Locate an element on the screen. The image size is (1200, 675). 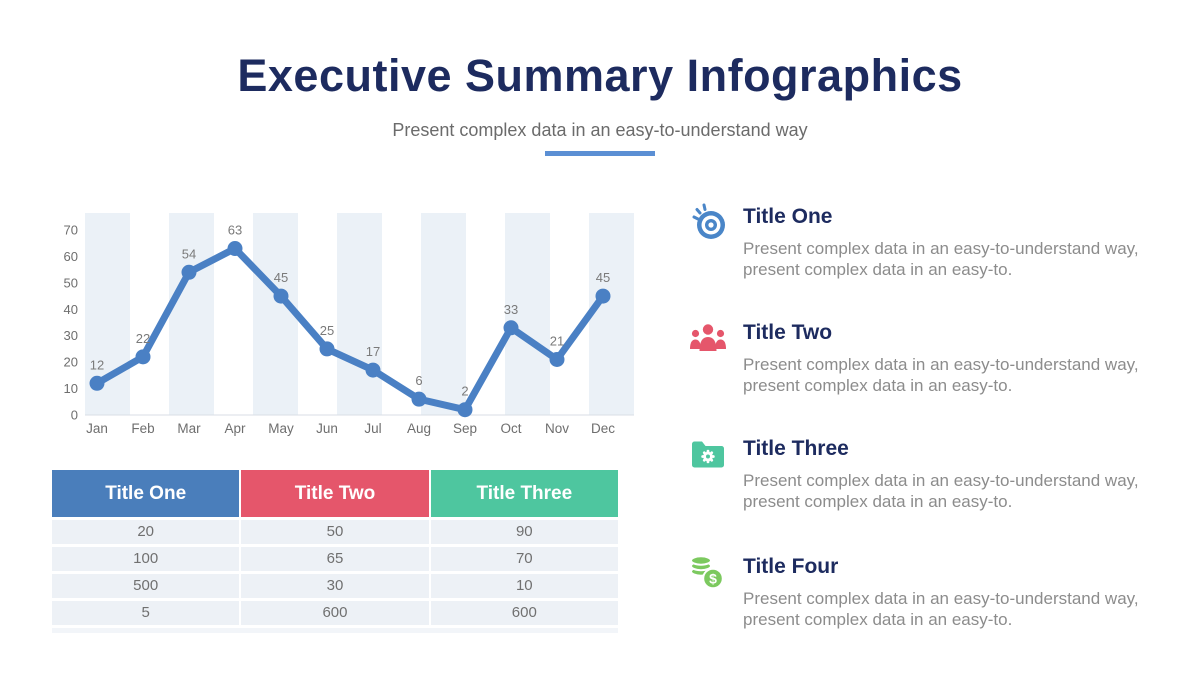
data-point-label: 22 is located at coordinates (143, 338).